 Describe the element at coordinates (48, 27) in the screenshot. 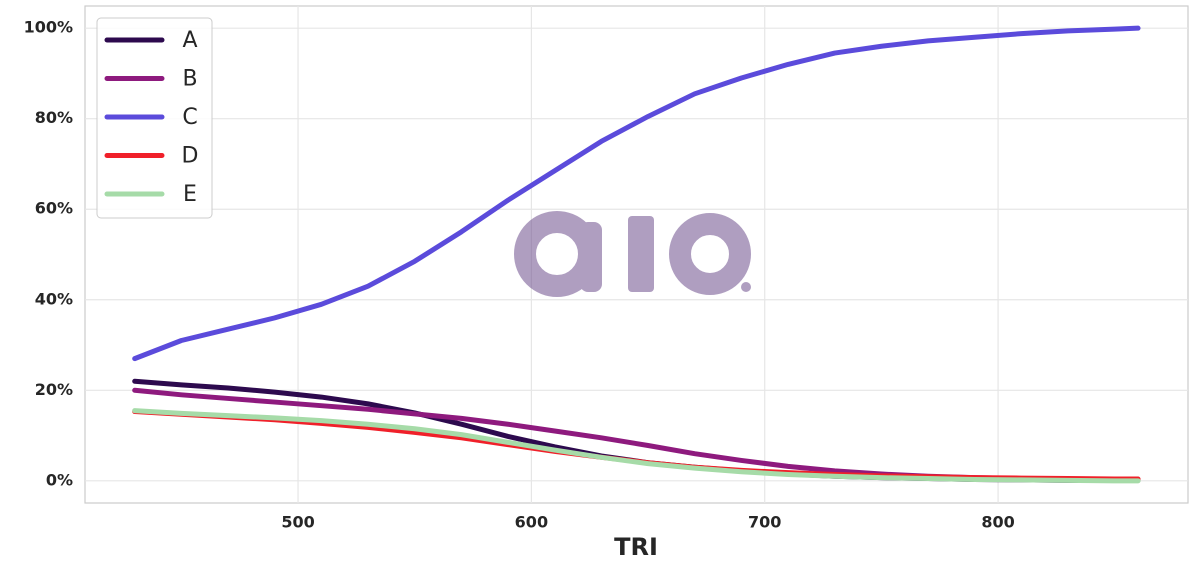

I see `y-tick-label: 100%` at that location.